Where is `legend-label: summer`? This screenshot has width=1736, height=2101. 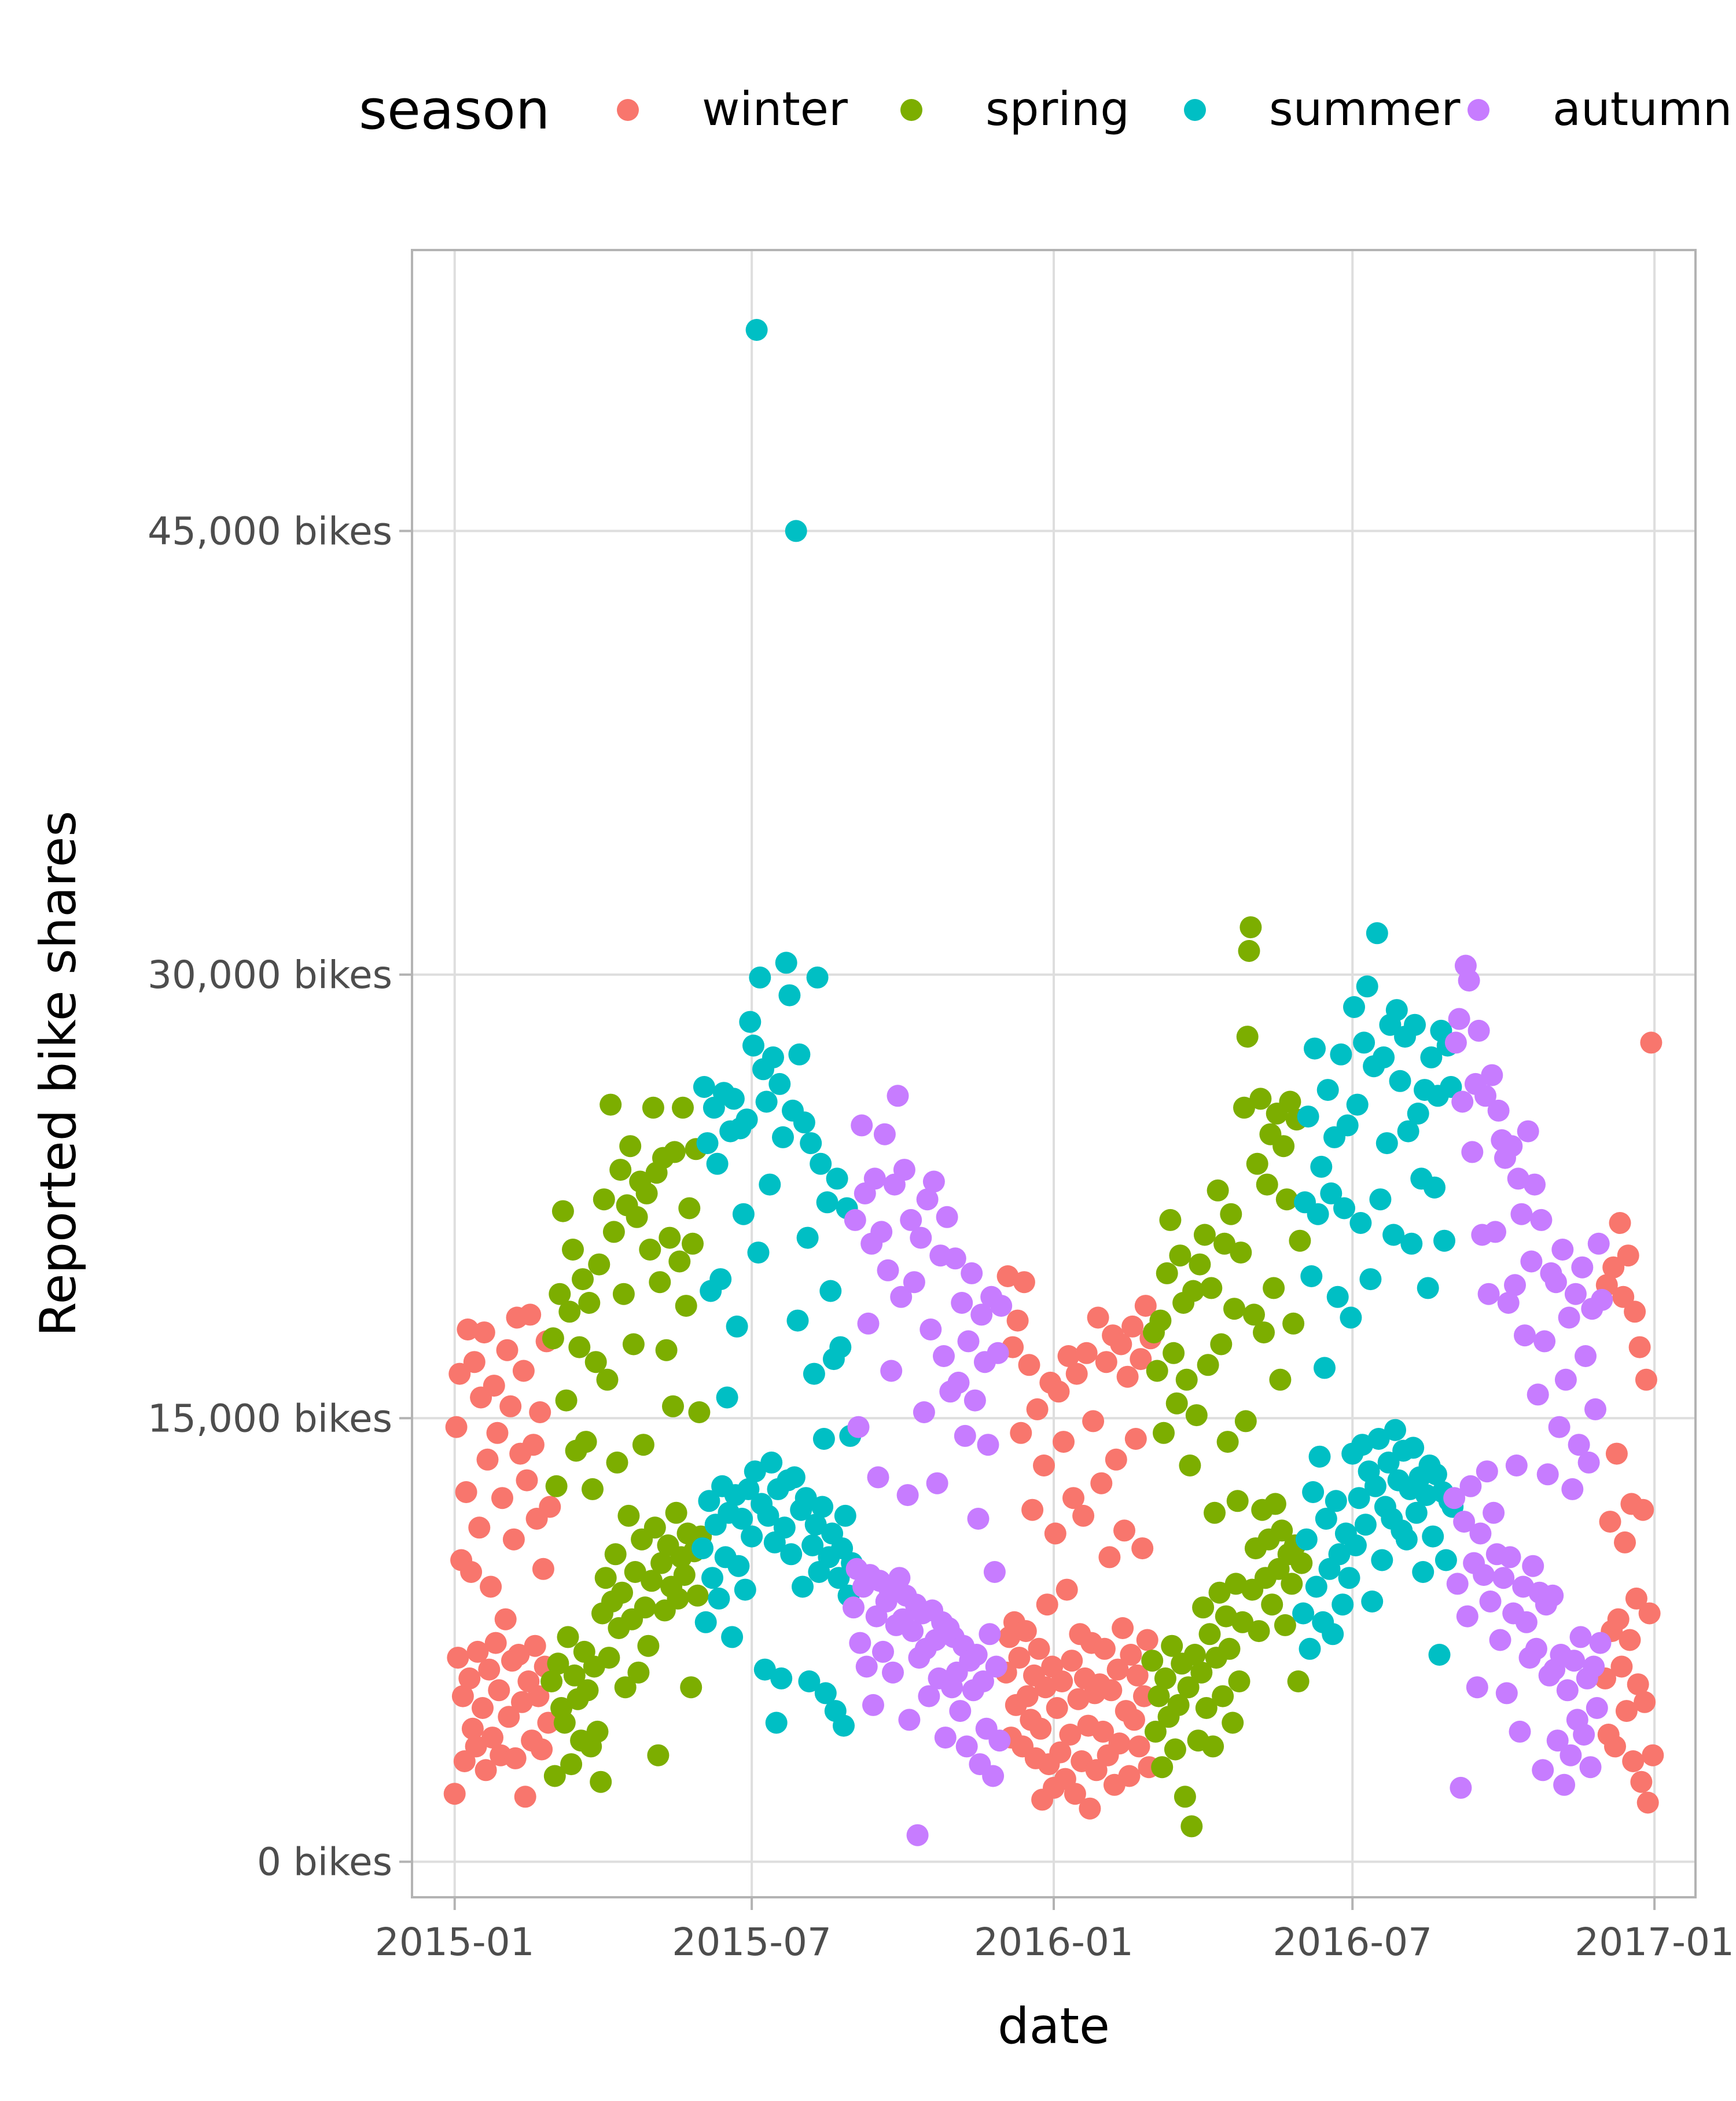
legend-label: summer is located at coordinates (1364, 109).